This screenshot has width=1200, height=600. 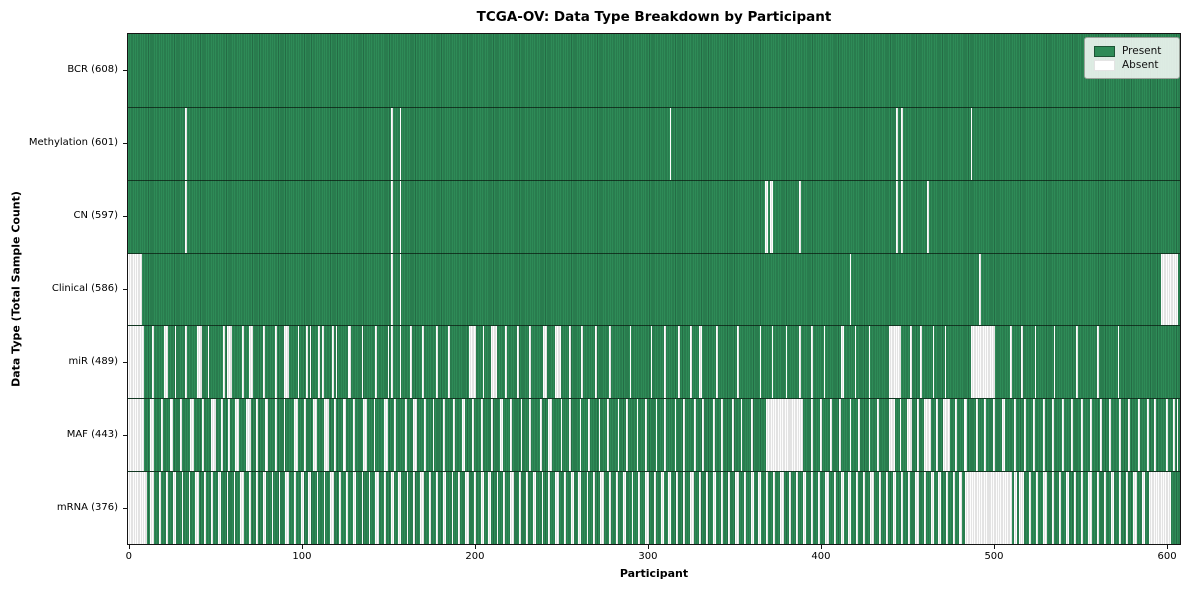 What do you see at coordinates (1132, 58) in the screenshot?
I see `legend: Present Absent` at bounding box center [1132, 58].